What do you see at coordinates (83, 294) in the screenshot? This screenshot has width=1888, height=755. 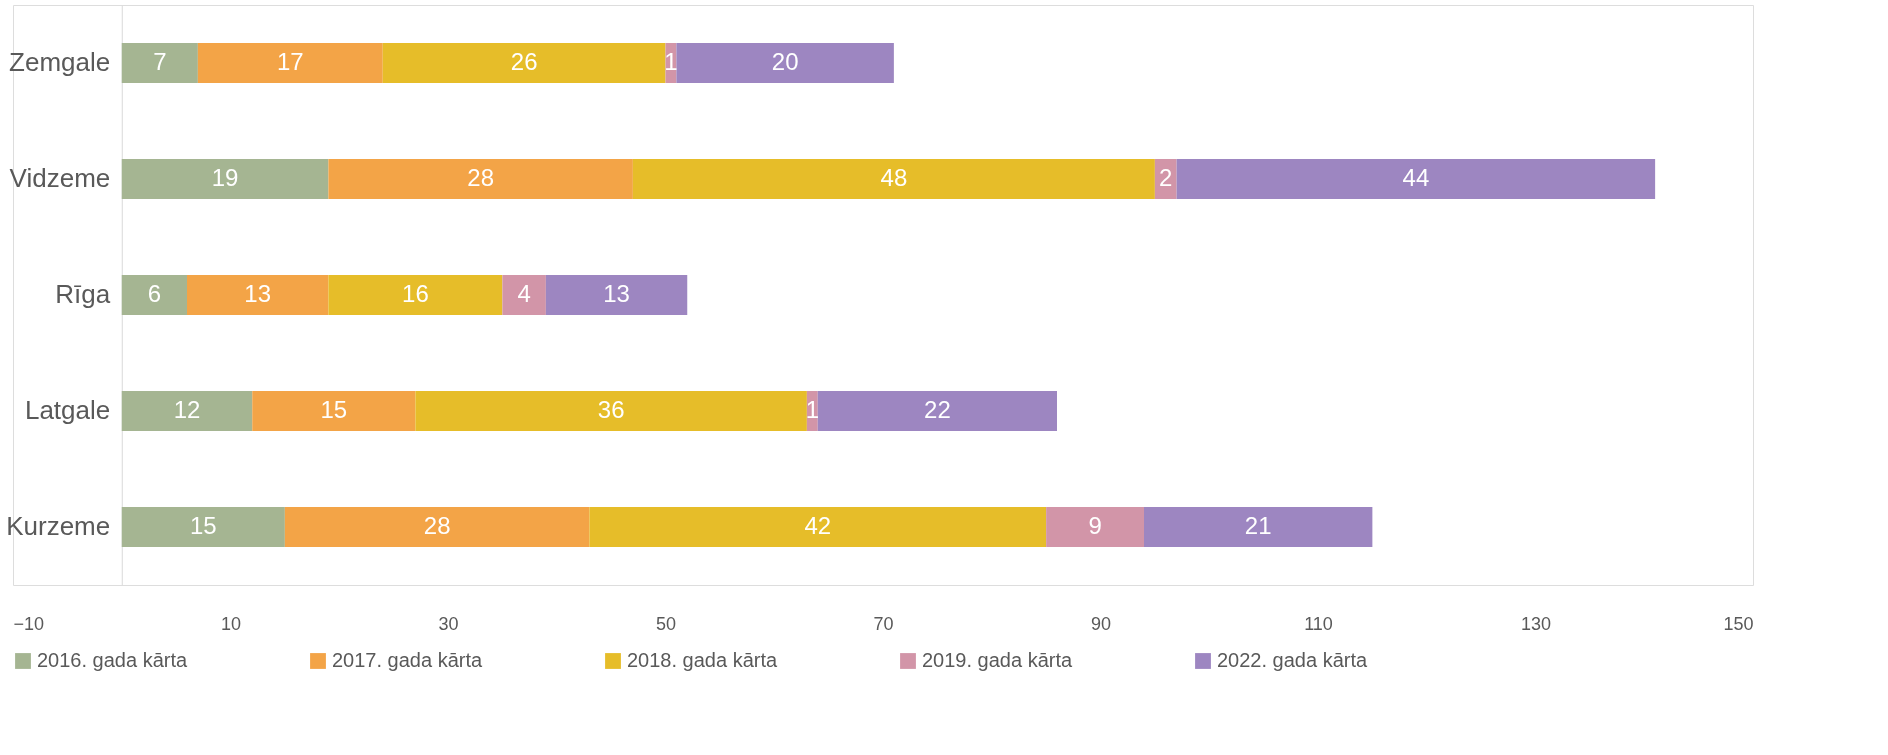 I see `y-tick-label: Rīga` at bounding box center [83, 294].